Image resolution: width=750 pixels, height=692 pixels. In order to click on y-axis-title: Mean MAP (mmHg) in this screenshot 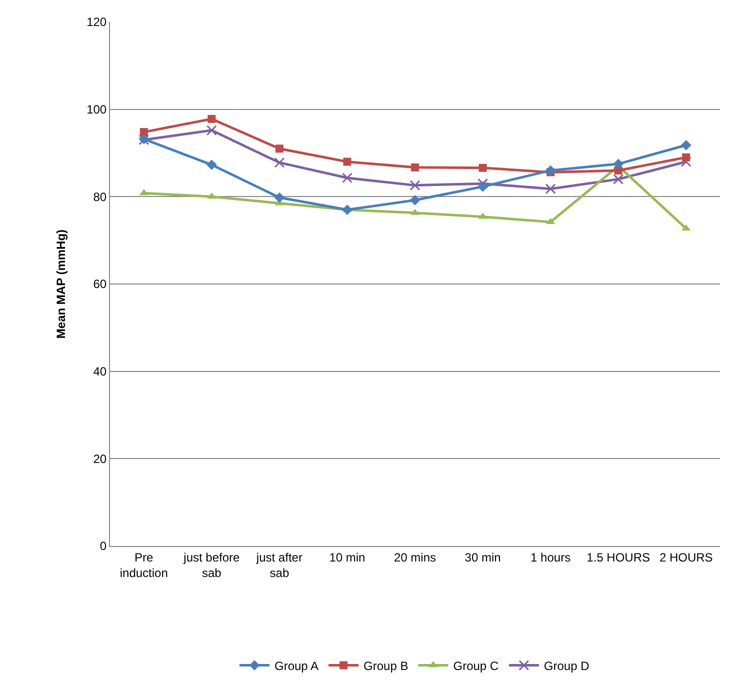, I will do `click(61, 284)`.